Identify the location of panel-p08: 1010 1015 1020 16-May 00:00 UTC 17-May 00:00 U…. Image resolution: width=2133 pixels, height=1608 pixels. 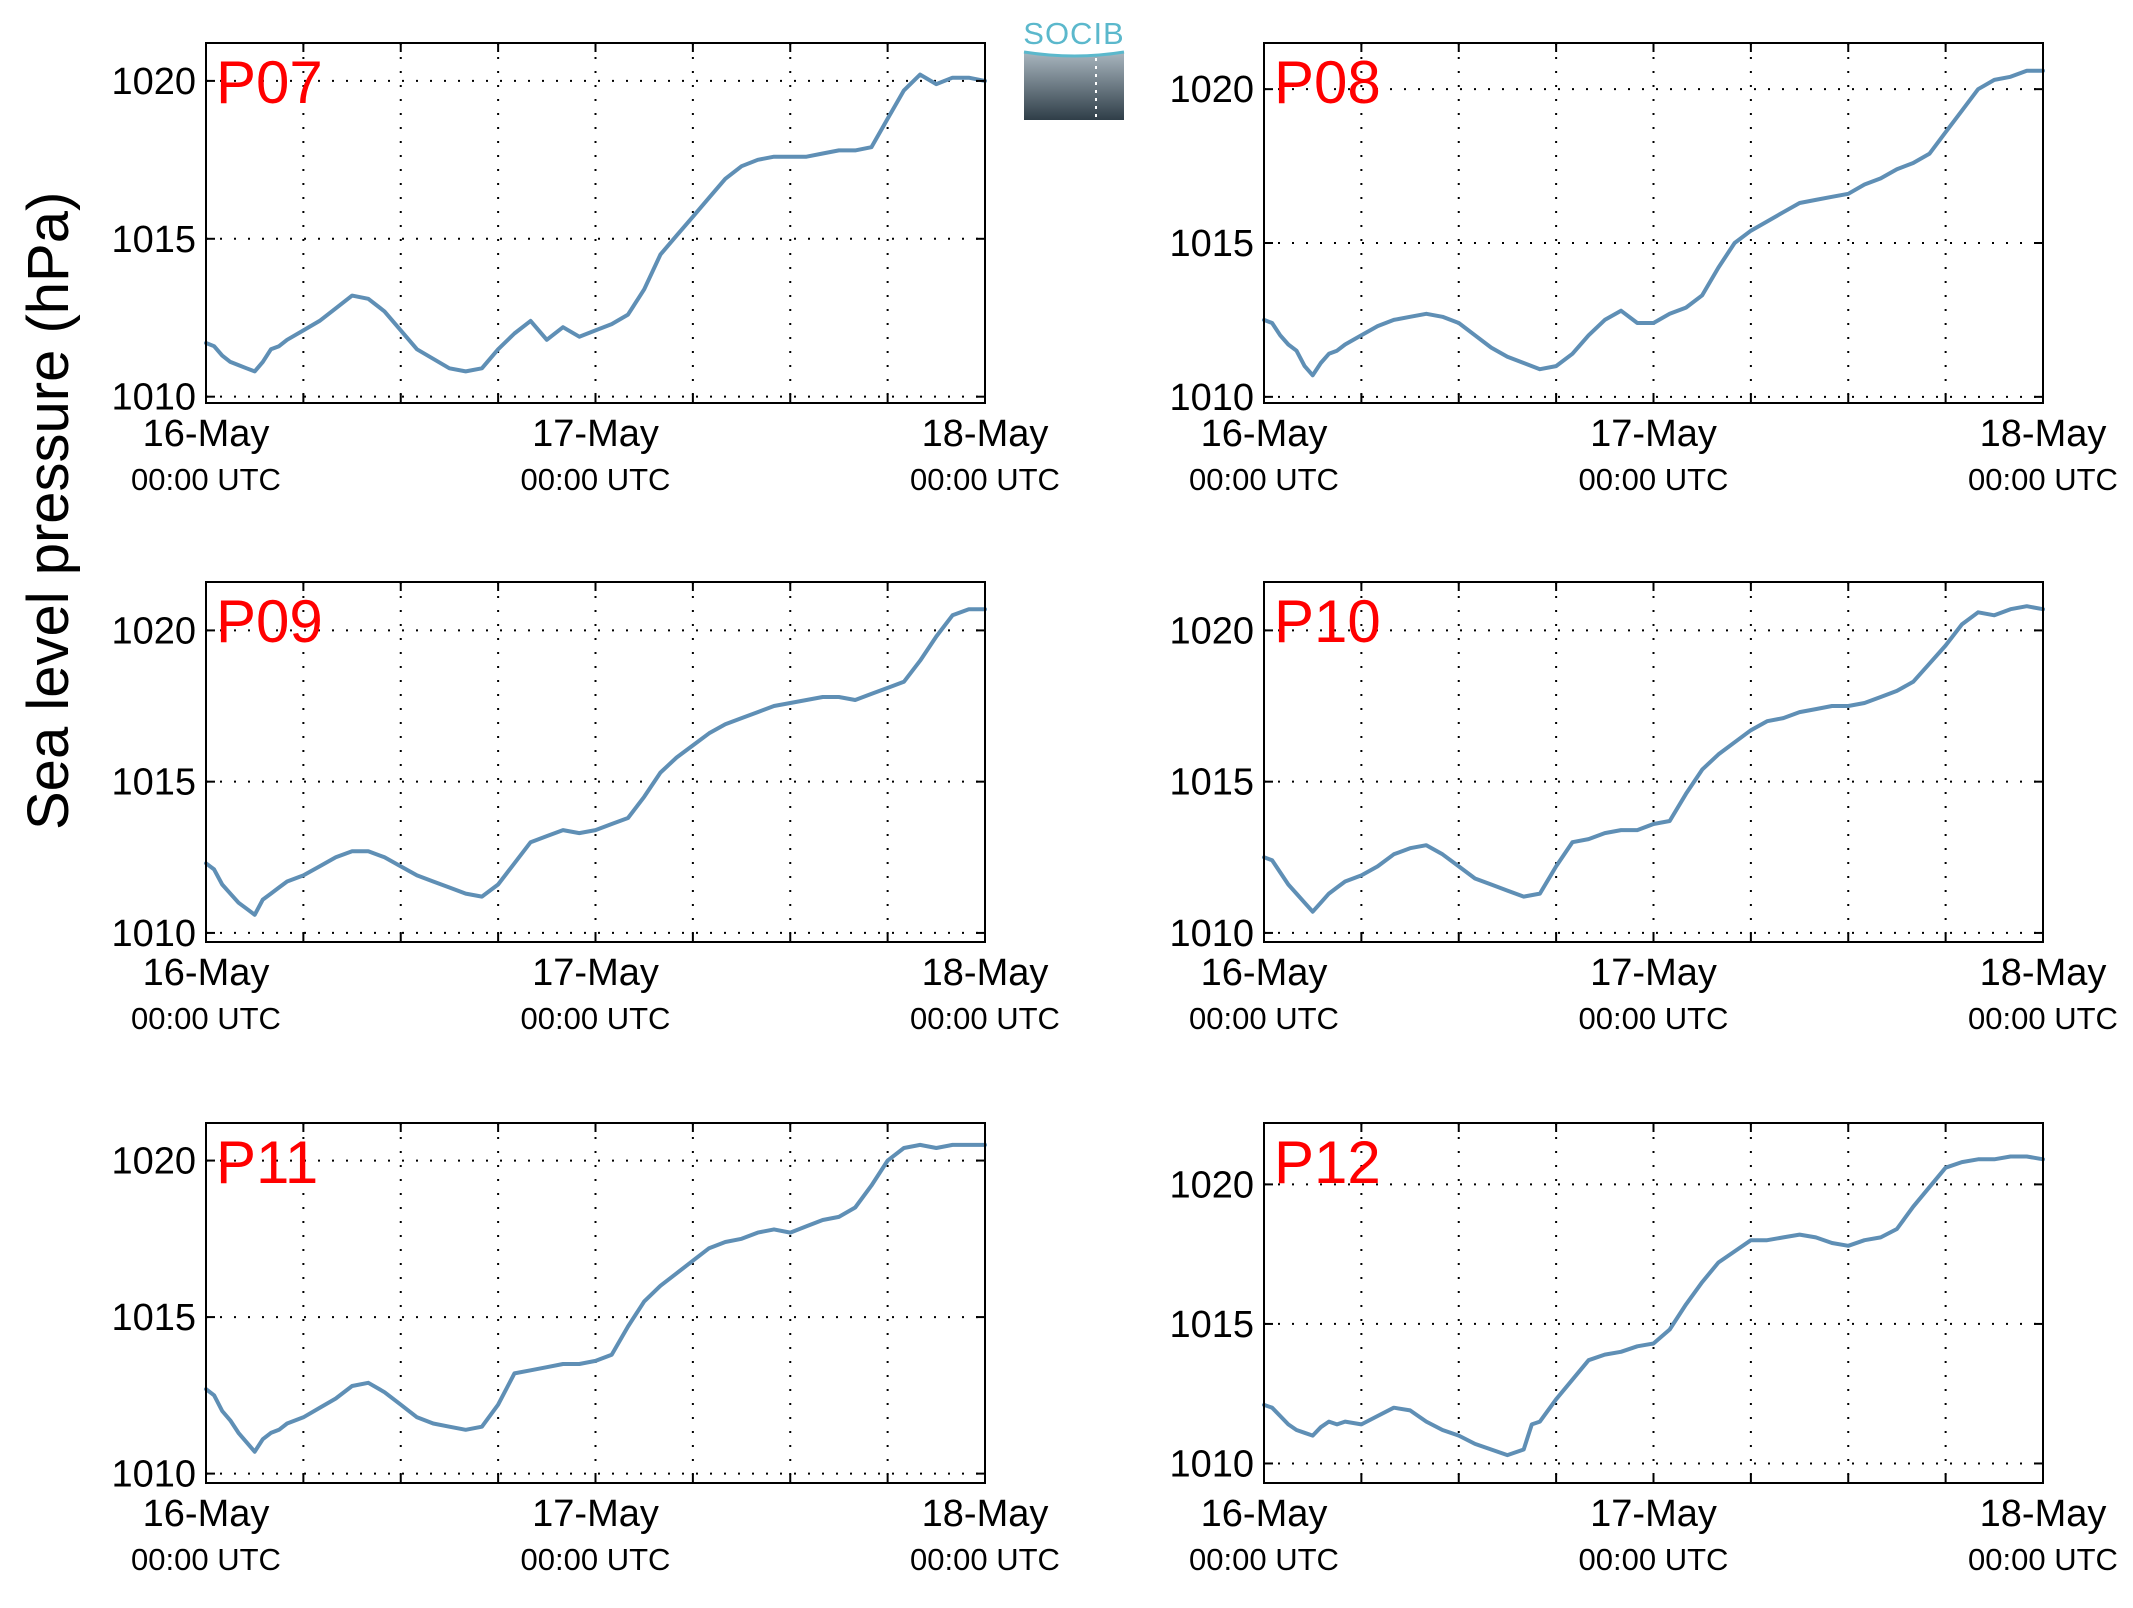
(1643, 269).